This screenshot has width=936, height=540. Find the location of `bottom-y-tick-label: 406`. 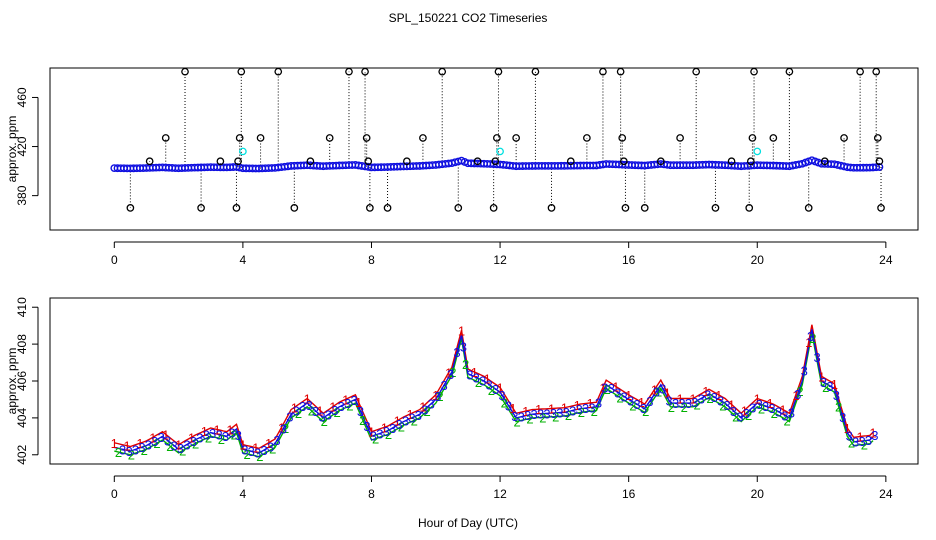

bottom-y-tick-label: 406 is located at coordinates (22, 381).